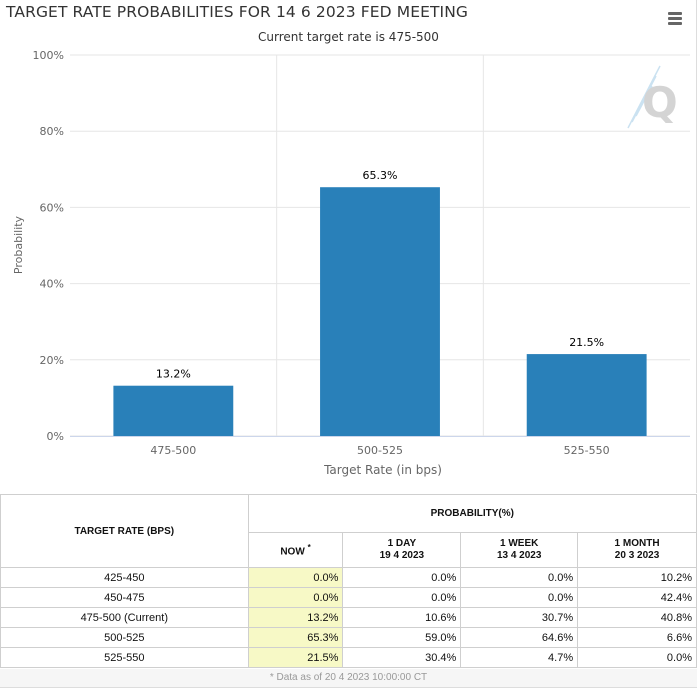  What do you see at coordinates (472, 513) in the screenshot?
I see `probability-header: PROBABILITY(%)` at bounding box center [472, 513].